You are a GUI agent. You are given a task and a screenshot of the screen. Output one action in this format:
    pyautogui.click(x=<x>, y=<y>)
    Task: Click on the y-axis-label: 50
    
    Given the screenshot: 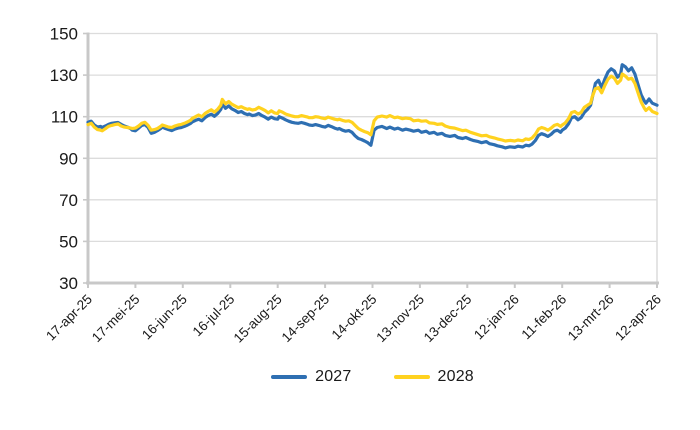 What is the action you would take?
    pyautogui.click(x=68, y=241)
    